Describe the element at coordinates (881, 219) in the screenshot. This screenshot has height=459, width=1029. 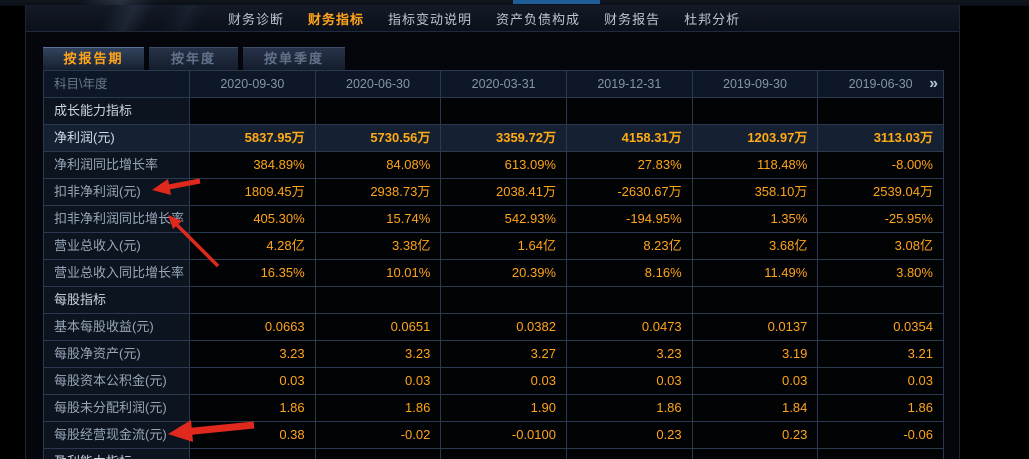
I see `cell-value: -25.95%` at that location.